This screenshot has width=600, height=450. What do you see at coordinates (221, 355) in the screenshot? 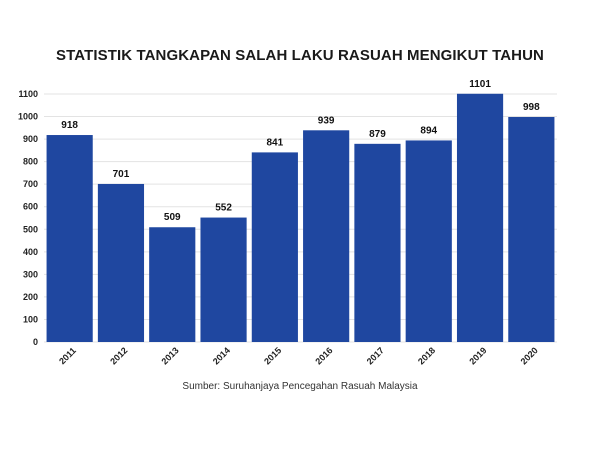
I see `x-tick-label: 2014` at bounding box center [221, 355].